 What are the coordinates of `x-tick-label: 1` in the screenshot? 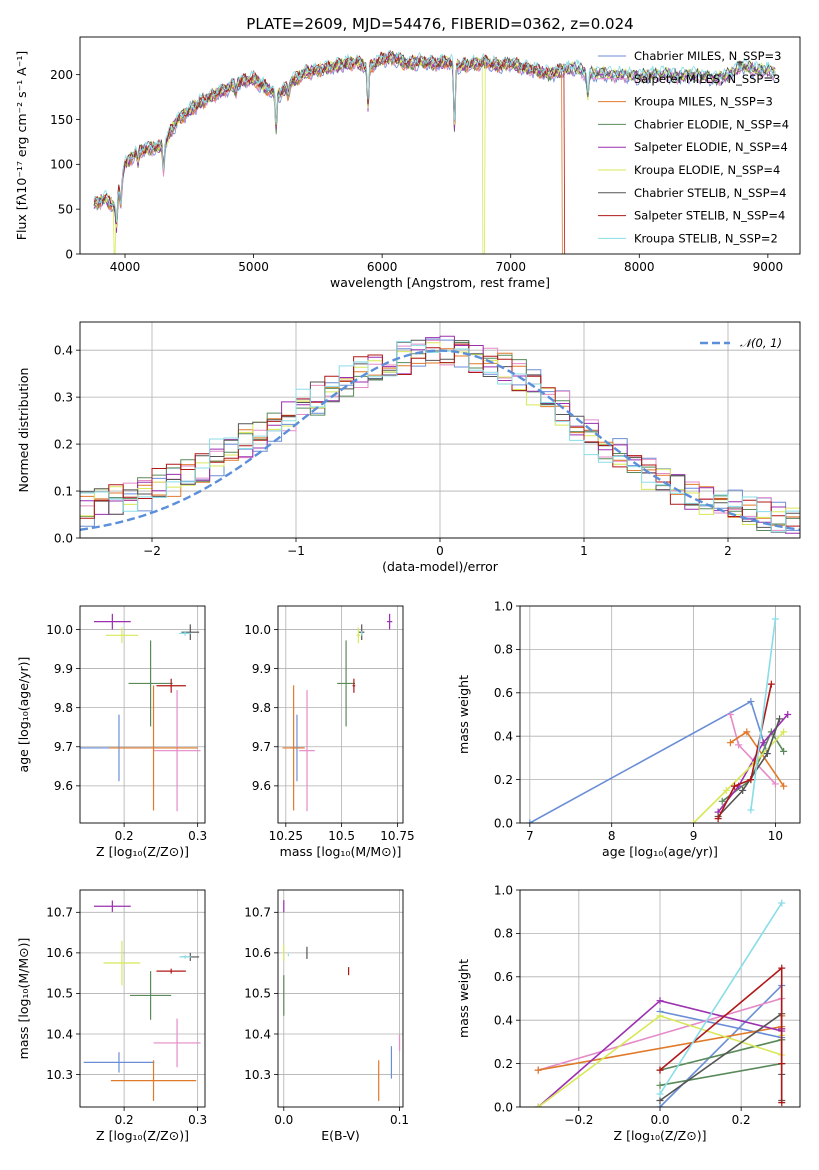 It's located at (584, 551).